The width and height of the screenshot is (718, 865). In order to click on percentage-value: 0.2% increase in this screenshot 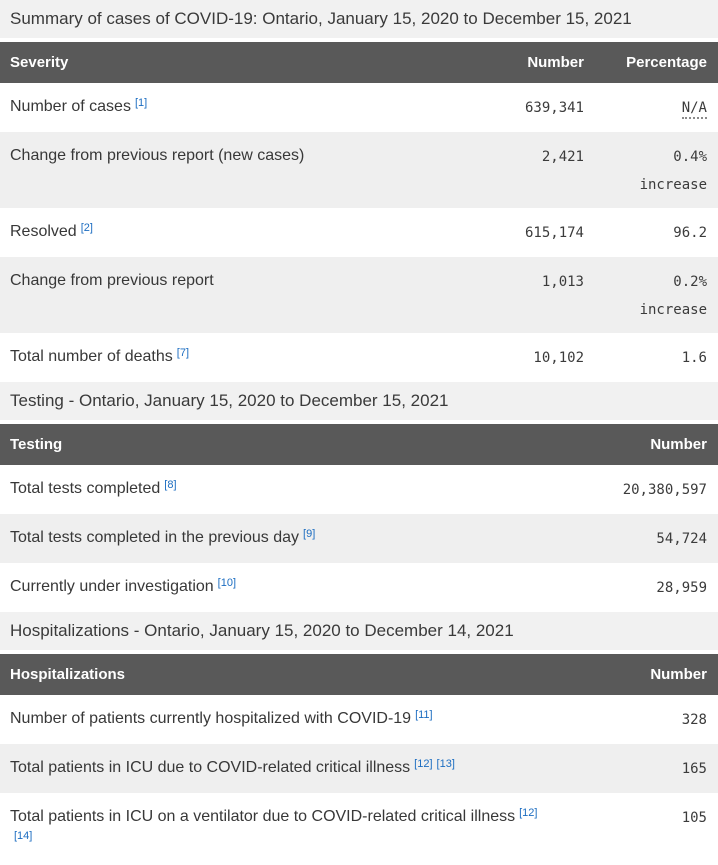, I will do `click(651, 295)`.